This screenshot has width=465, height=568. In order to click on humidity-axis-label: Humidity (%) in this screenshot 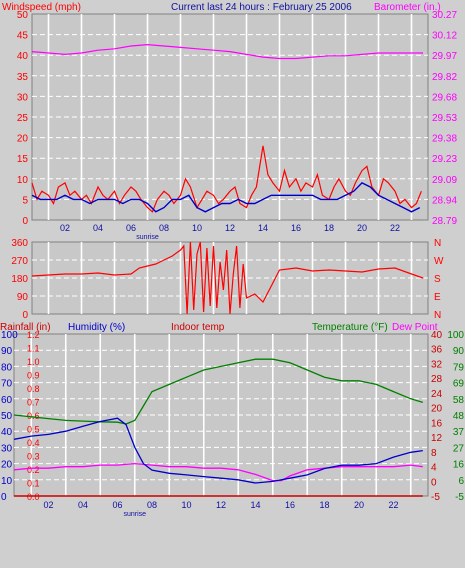, I will do `click(96, 327)`.